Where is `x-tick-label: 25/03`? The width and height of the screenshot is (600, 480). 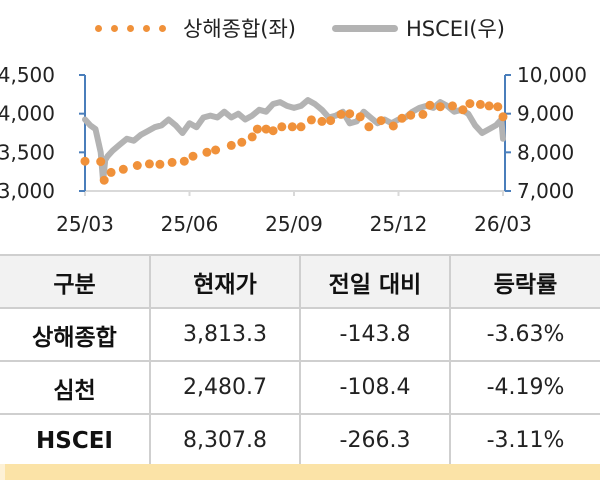 x-tick-label: 25/03 is located at coordinates (85, 224).